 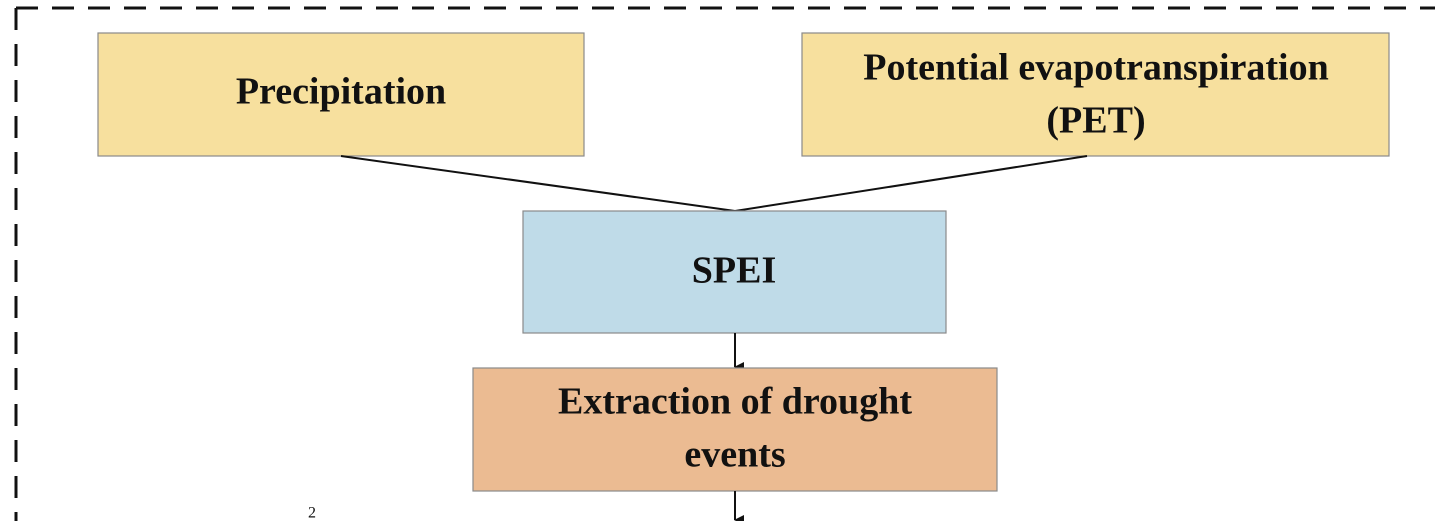 I want to click on node-label: (PET), so click(x=1095, y=121).